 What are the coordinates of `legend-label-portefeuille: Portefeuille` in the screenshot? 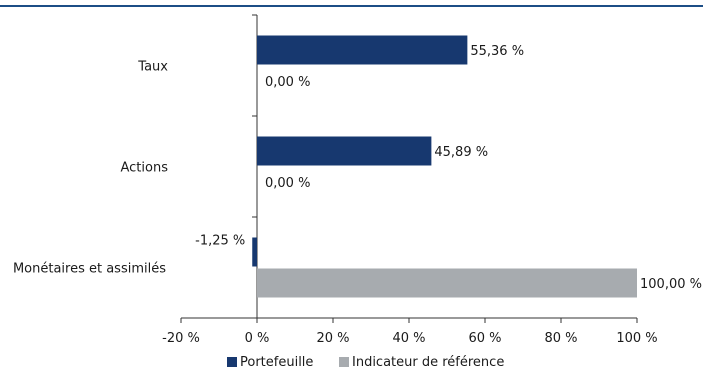 It's located at (277, 362).